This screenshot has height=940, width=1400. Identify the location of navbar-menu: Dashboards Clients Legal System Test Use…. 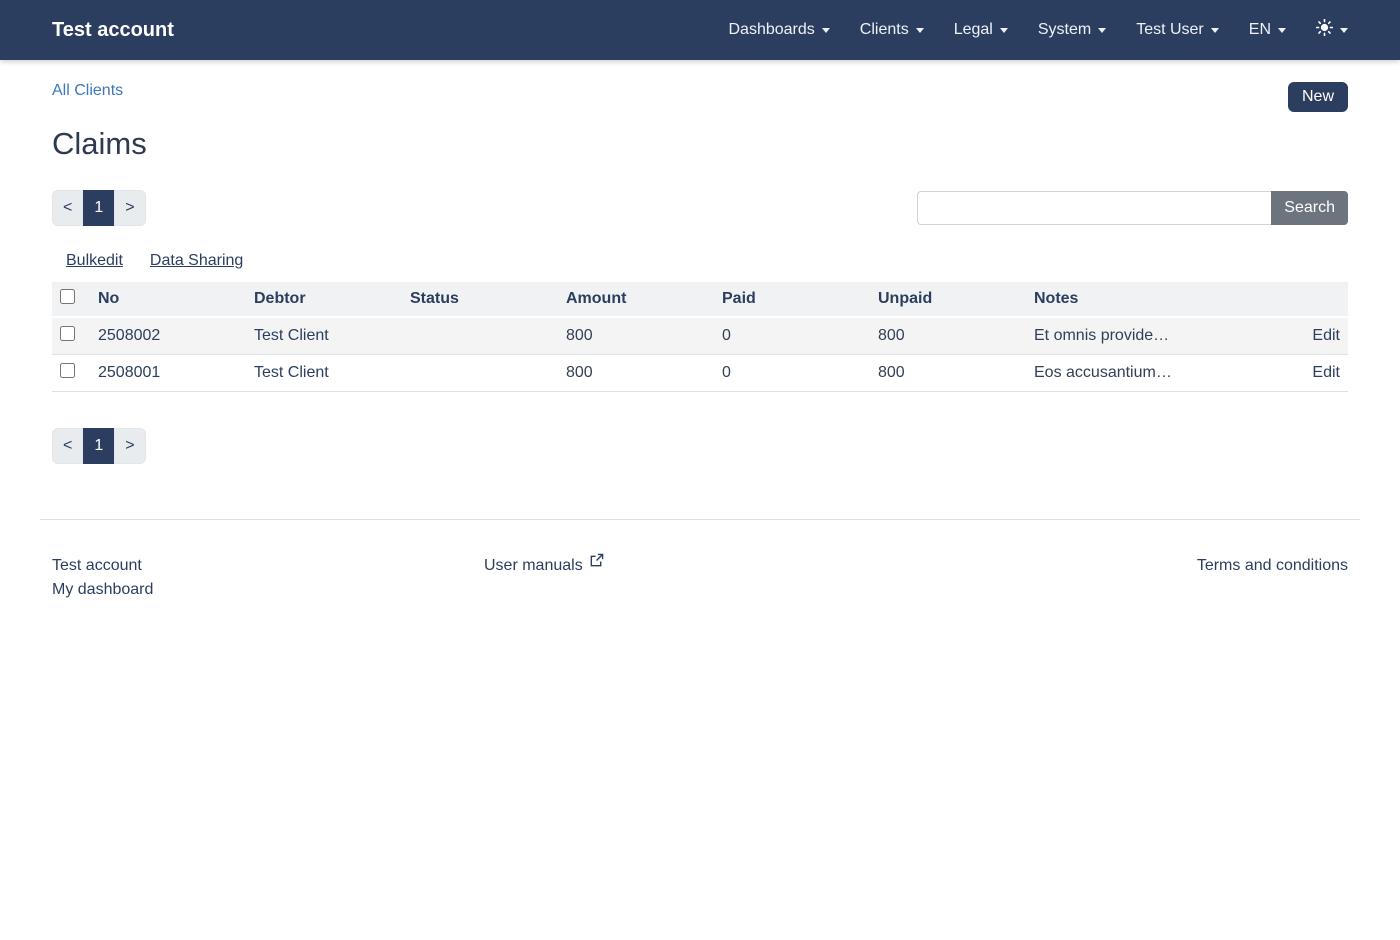
(1038, 29).